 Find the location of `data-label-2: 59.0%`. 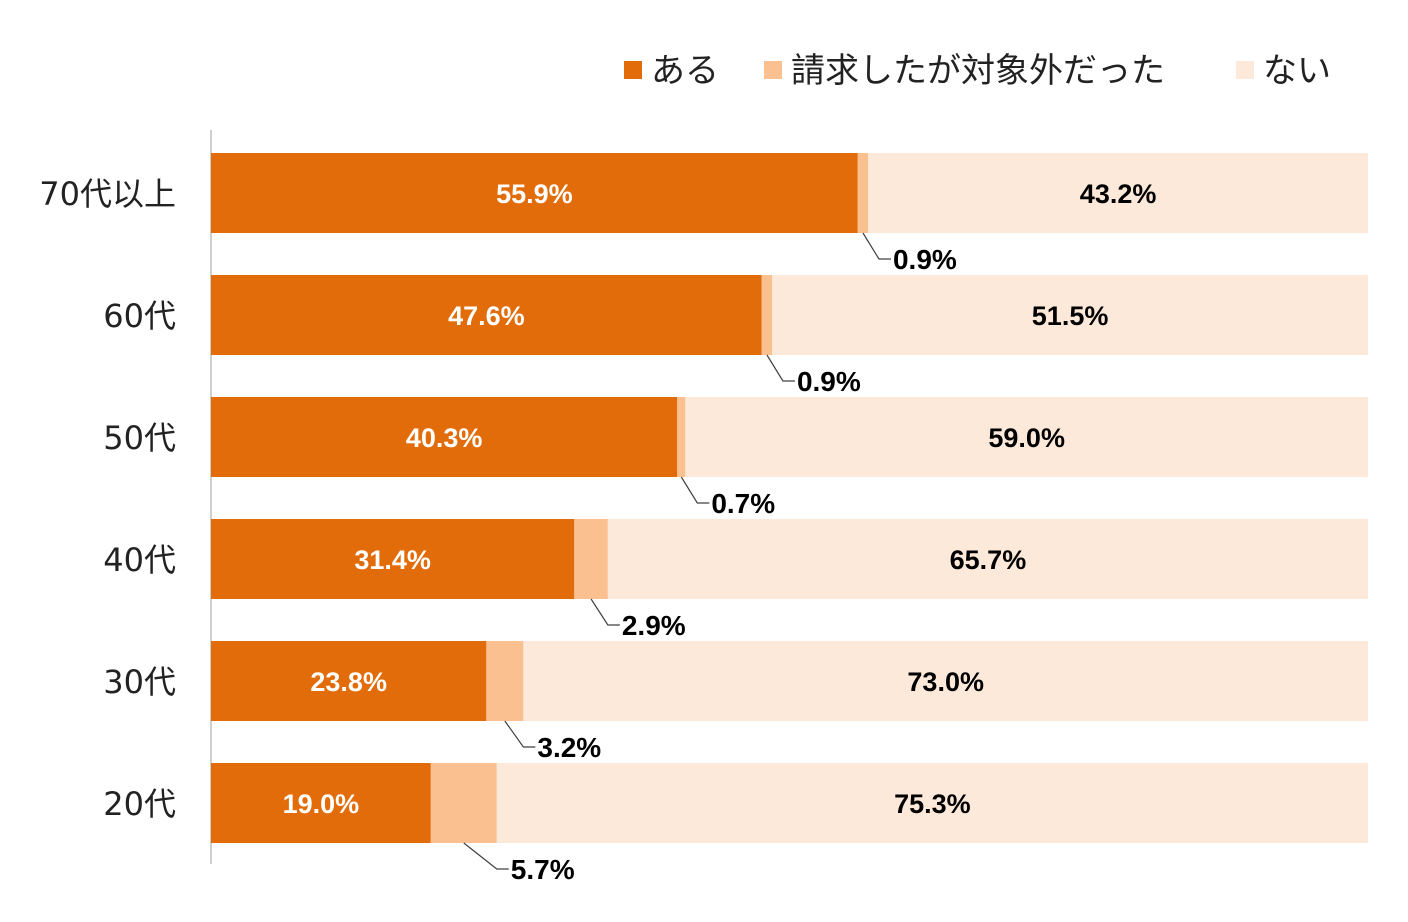

data-label-2: 59.0% is located at coordinates (1026, 438).